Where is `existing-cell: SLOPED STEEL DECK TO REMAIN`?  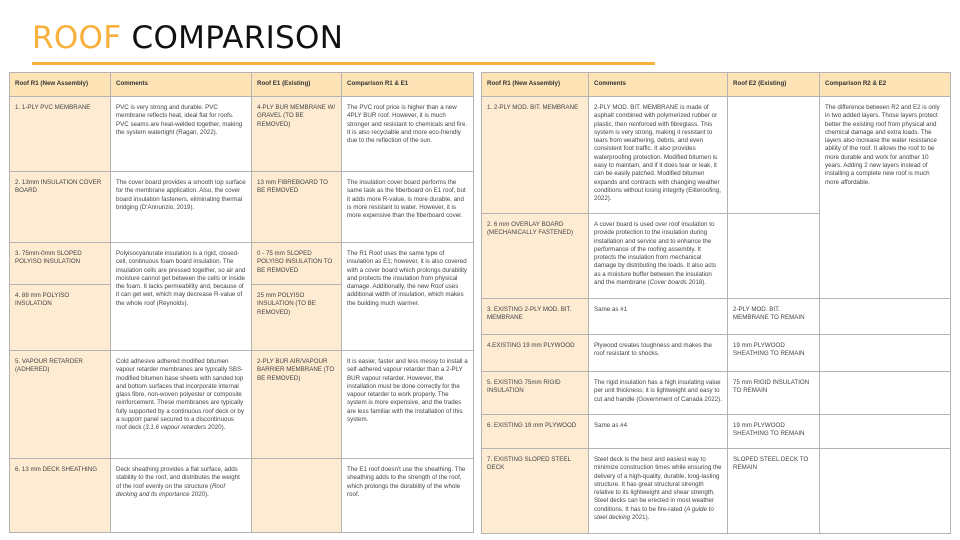 existing-cell: SLOPED STEEL DECK TO REMAIN is located at coordinates (773, 491).